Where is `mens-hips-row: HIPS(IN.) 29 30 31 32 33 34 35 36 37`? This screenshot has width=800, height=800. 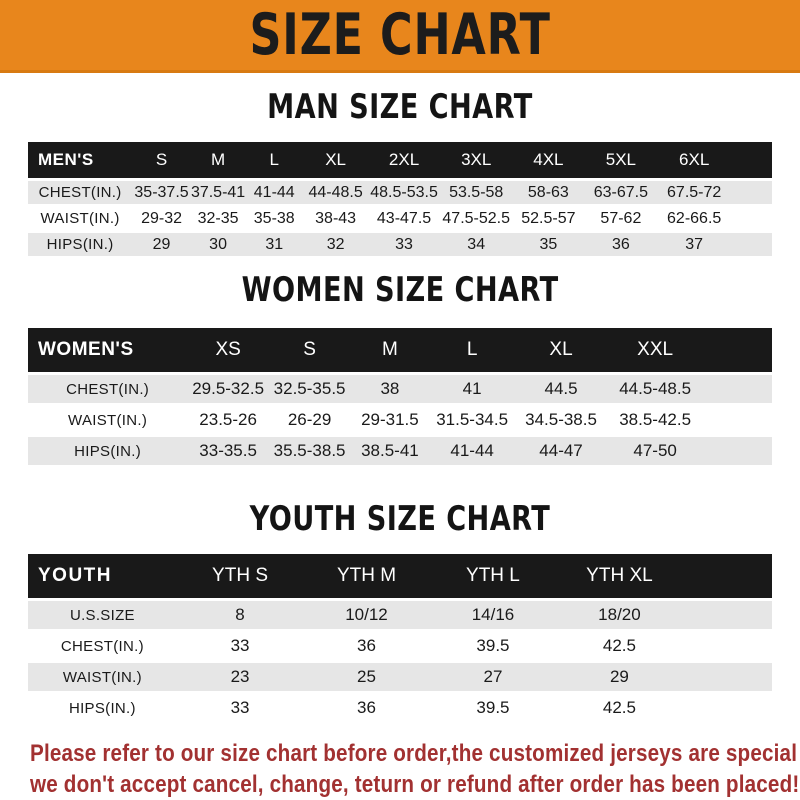
mens-hips-row: HIPS(IN.) 29 30 31 32 33 34 35 36 37 is located at coordinates (400, 244).